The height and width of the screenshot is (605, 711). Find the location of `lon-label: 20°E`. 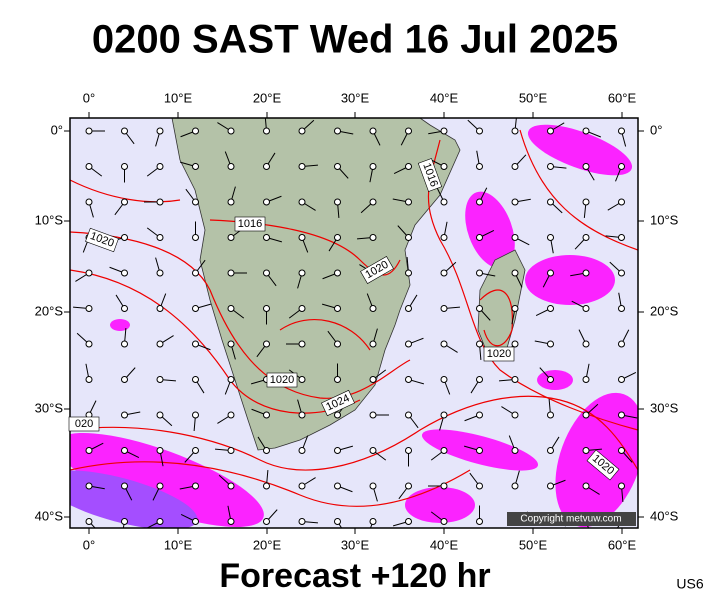

lon-label: 20°E is located at coordinates (267, 97).